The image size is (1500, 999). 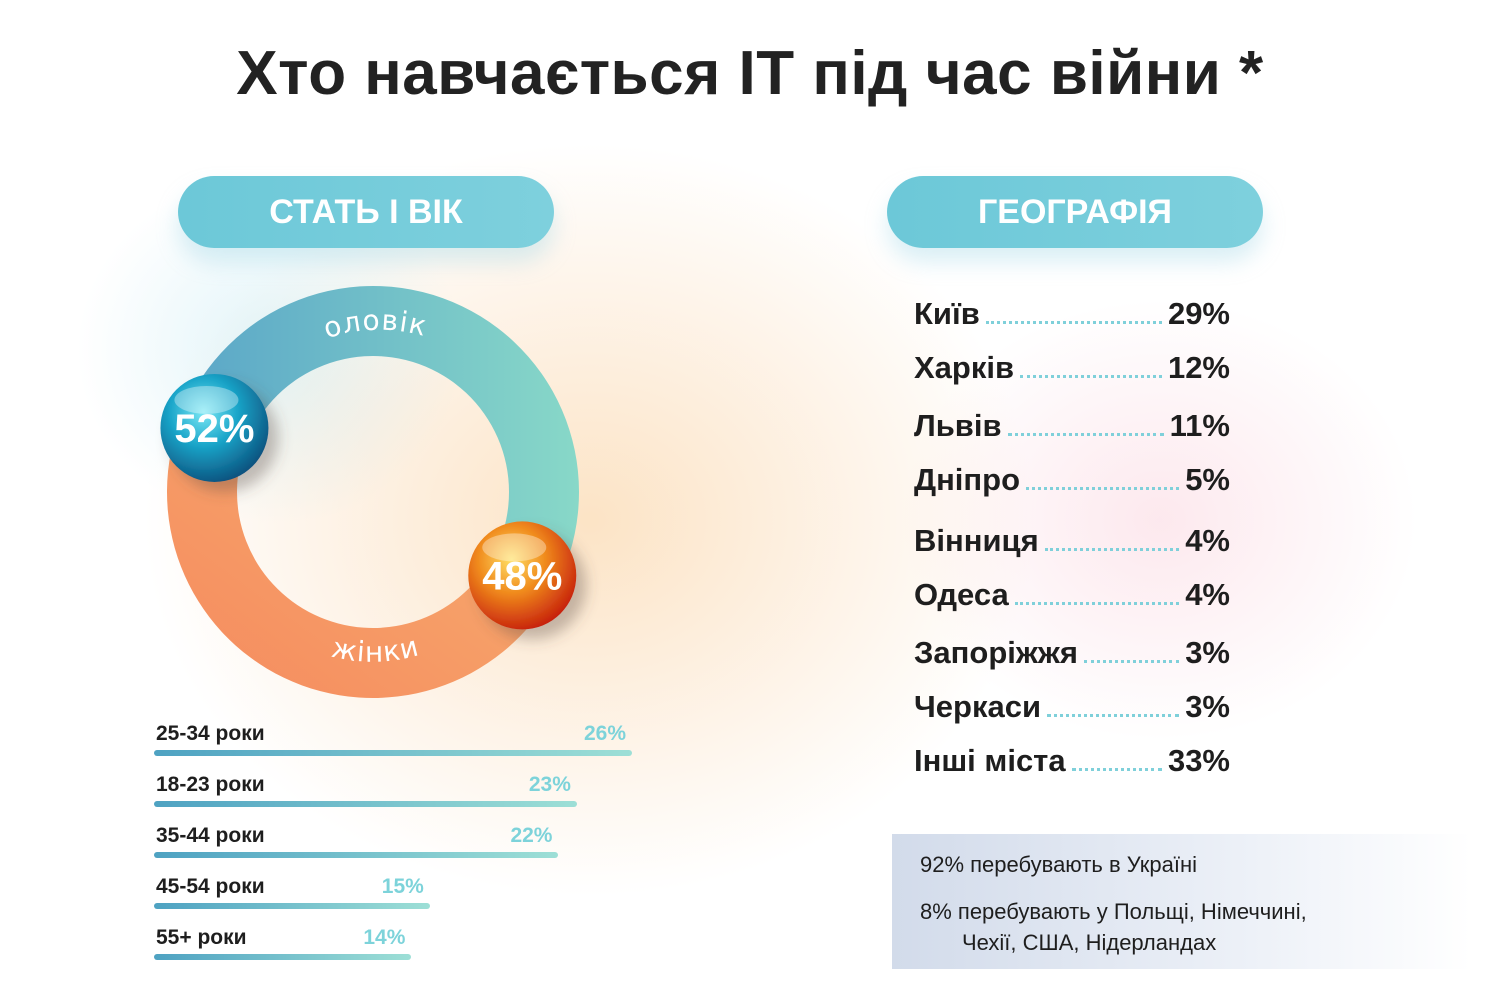 I want to click on age-bar-value: 23%, so click(x=549, y=784).